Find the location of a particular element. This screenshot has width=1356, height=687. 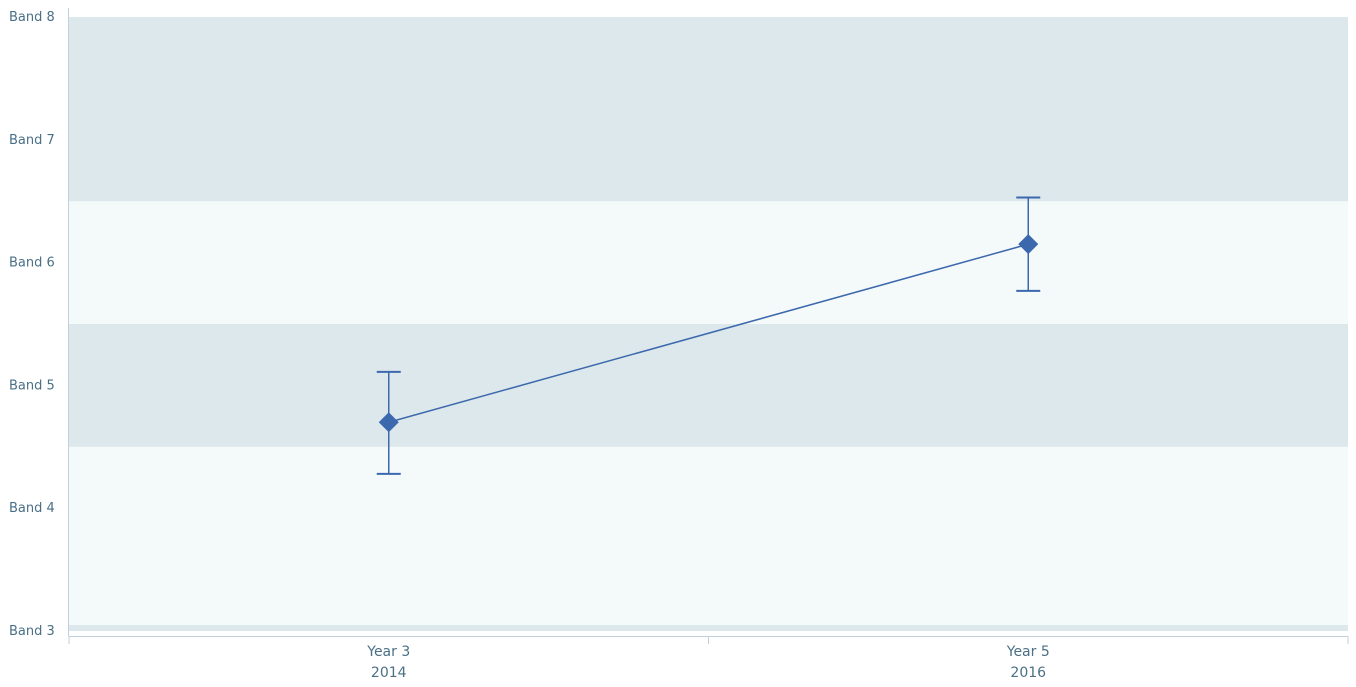

series-line is located at coordinates (708, 333).